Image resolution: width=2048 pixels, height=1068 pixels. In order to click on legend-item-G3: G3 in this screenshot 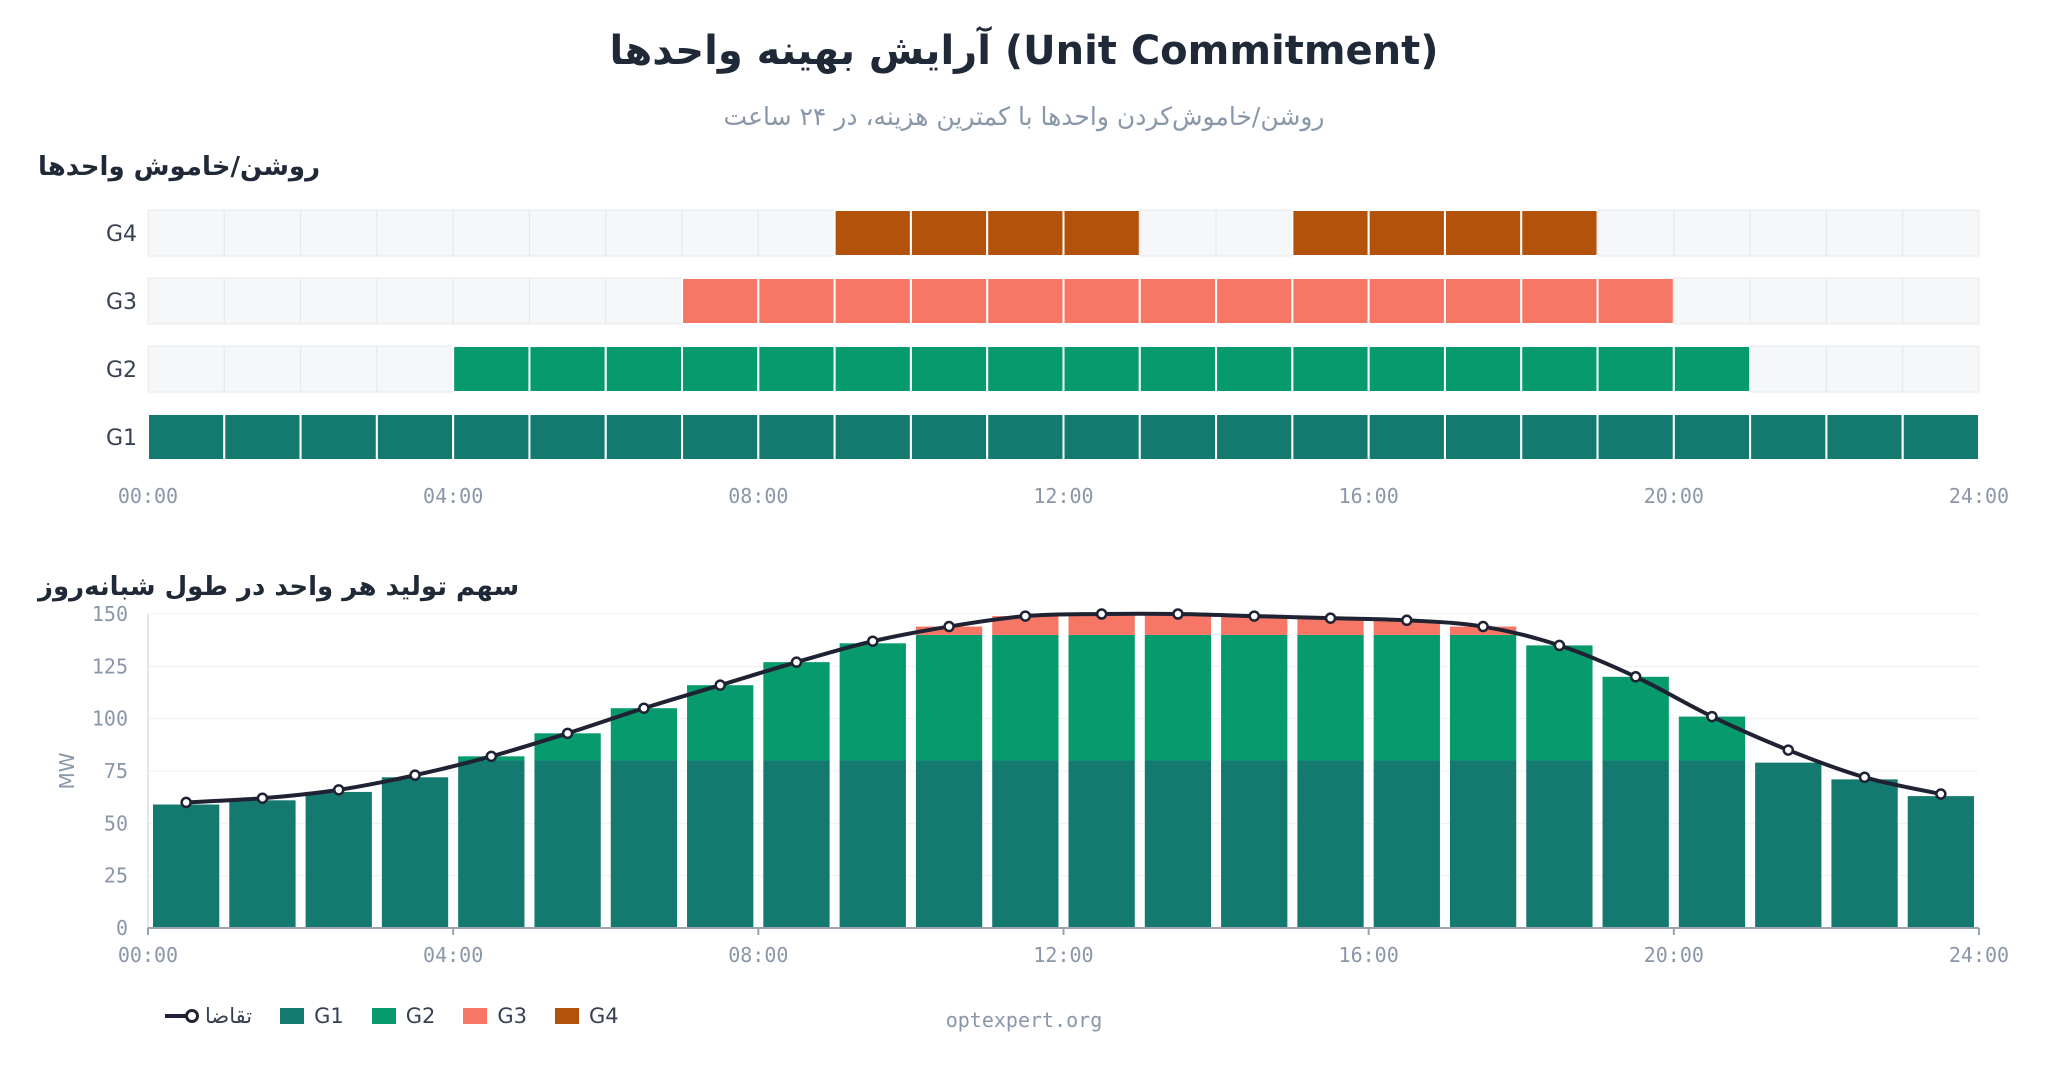, I will do `click(495, 1016)`.